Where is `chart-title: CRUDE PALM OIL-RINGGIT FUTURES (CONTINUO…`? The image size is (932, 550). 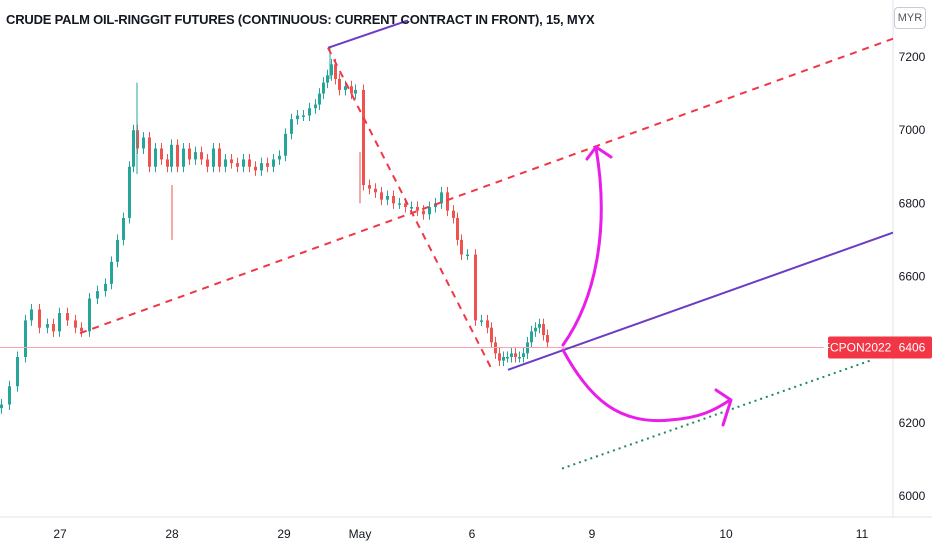
chart-title: CRUDE PALM OIL-RINGGIT FUTURES (CONTINUO… is located at coordinates (300, 19).